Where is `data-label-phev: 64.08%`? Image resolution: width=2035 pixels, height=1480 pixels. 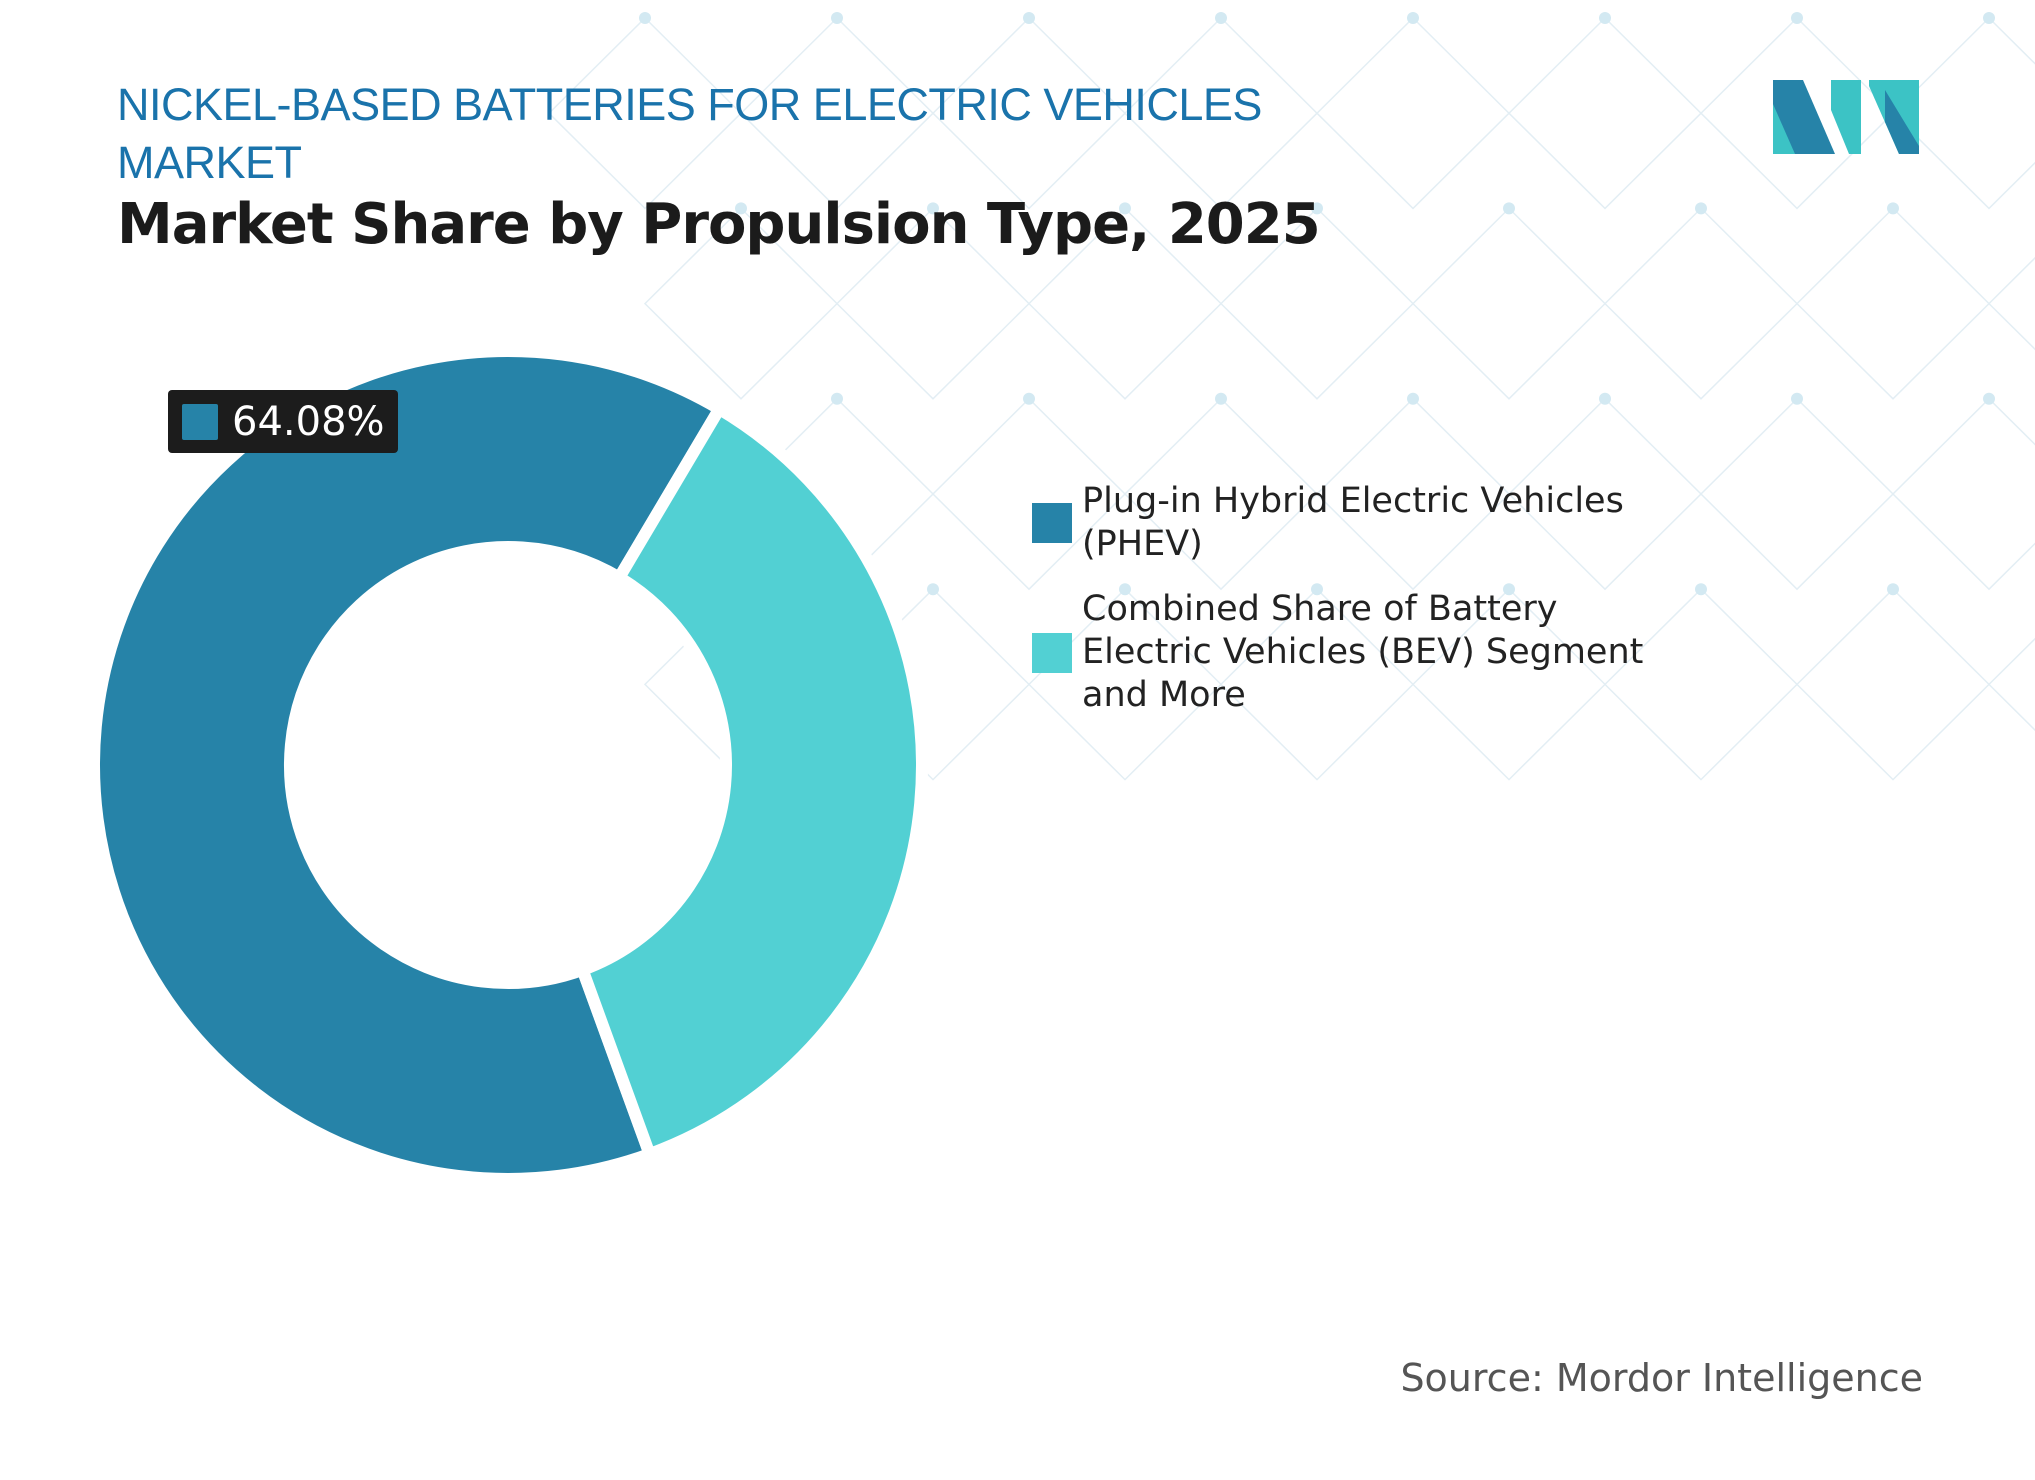
data-label-phev: 64.08% is located at coordinates (283, 421).